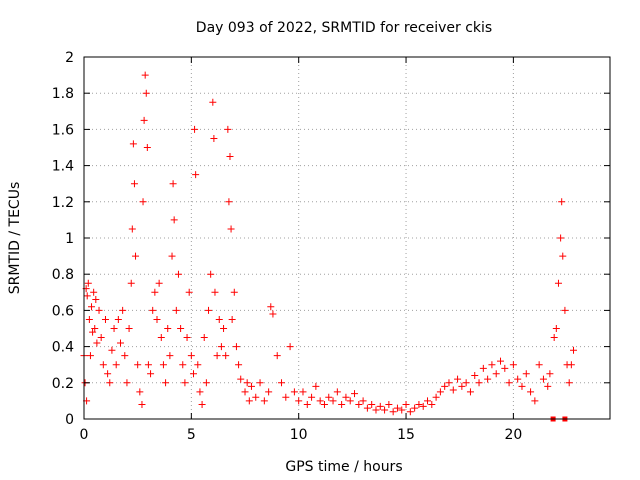 This screenshot has height=480, width=640. What do you see at coordinates (84, 435) in the screenshot?
I see `x-tick-label: 0` at bounding box center [84, 435].